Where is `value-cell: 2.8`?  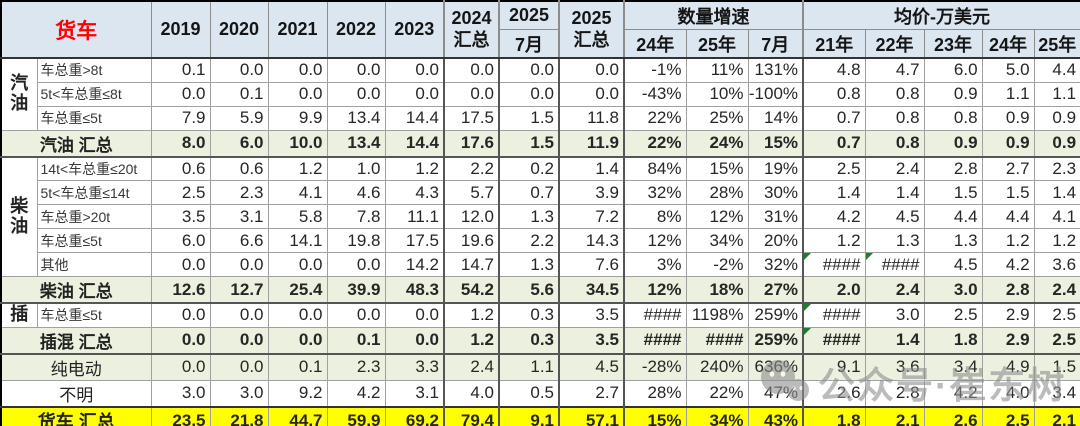 value-cell: 2.8 is located at coordinates (894, 393).